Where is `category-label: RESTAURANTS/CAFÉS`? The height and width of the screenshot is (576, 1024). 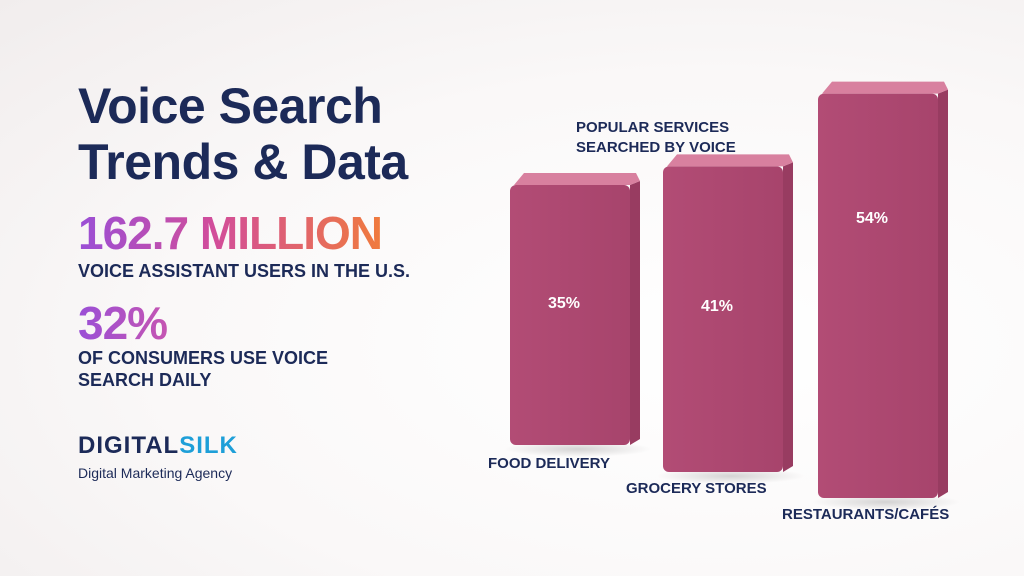
category-label: RESTAURANTS/CAFÉS is located at coordinates (865, 514).